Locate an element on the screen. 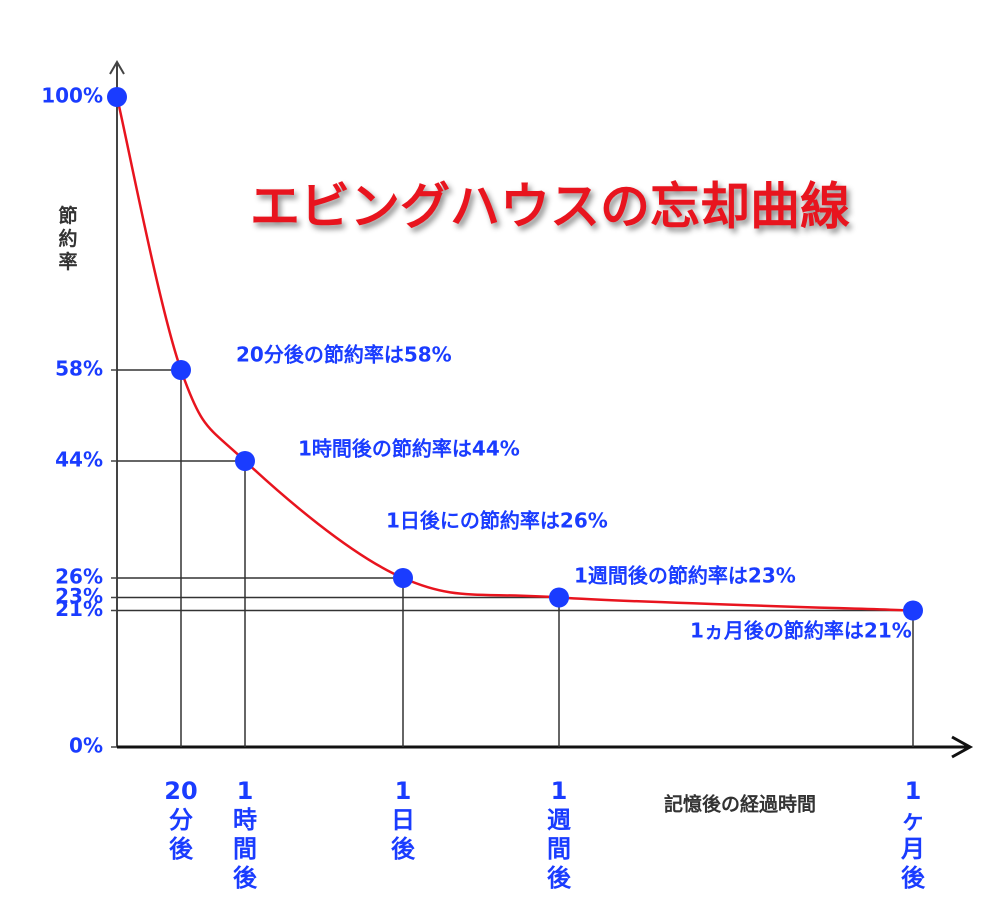 This screenshot has width=1000, height=918. y-tick-label: 0% is located at coordinates (86, 746).